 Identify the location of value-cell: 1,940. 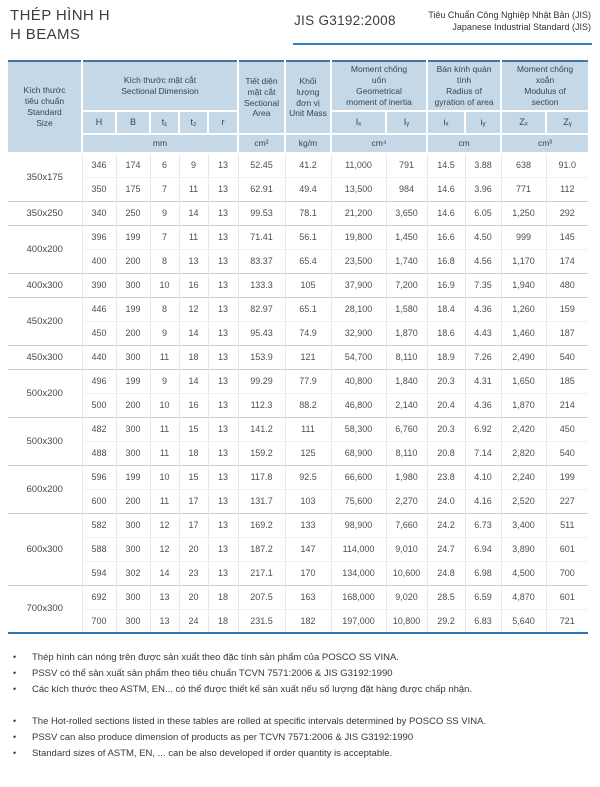
(524, 284).